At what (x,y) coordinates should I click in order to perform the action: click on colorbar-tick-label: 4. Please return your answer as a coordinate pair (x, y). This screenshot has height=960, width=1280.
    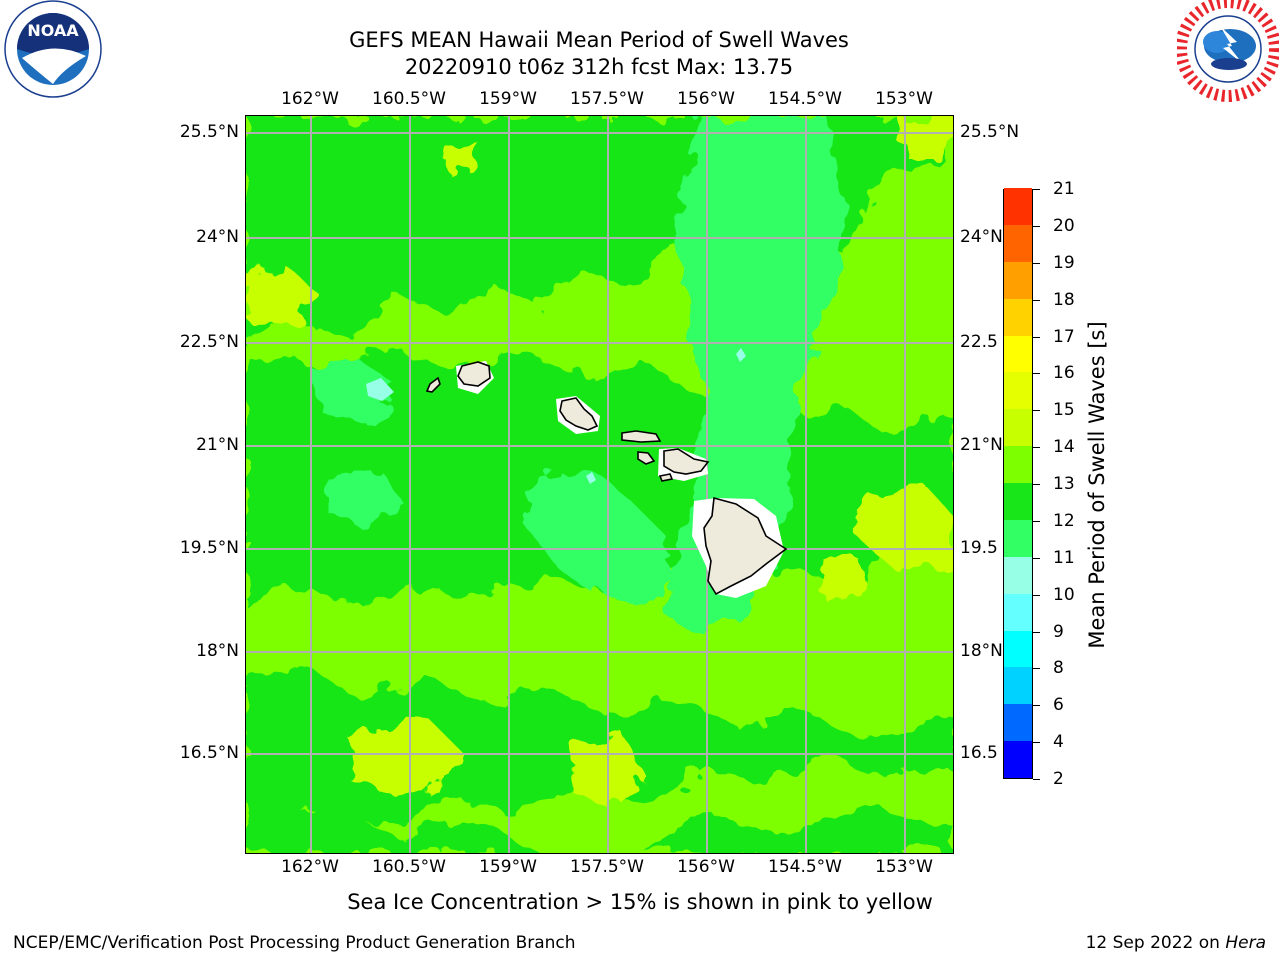
    Looking at the image, I should click on (1058, 742).